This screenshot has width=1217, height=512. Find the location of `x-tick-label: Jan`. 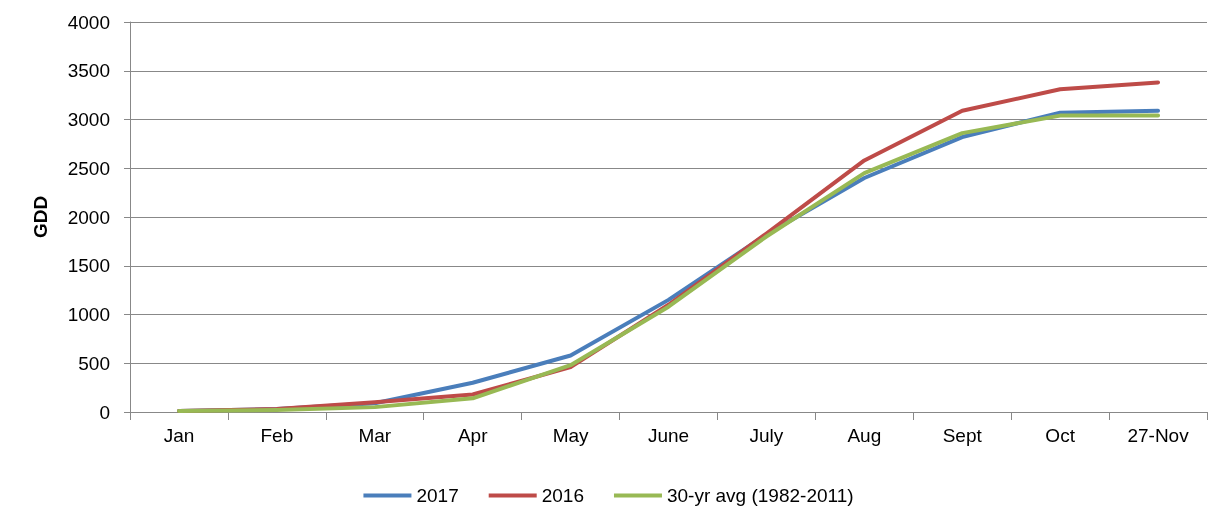

x-tick-label: Jan is located at coordinates (179, 435).